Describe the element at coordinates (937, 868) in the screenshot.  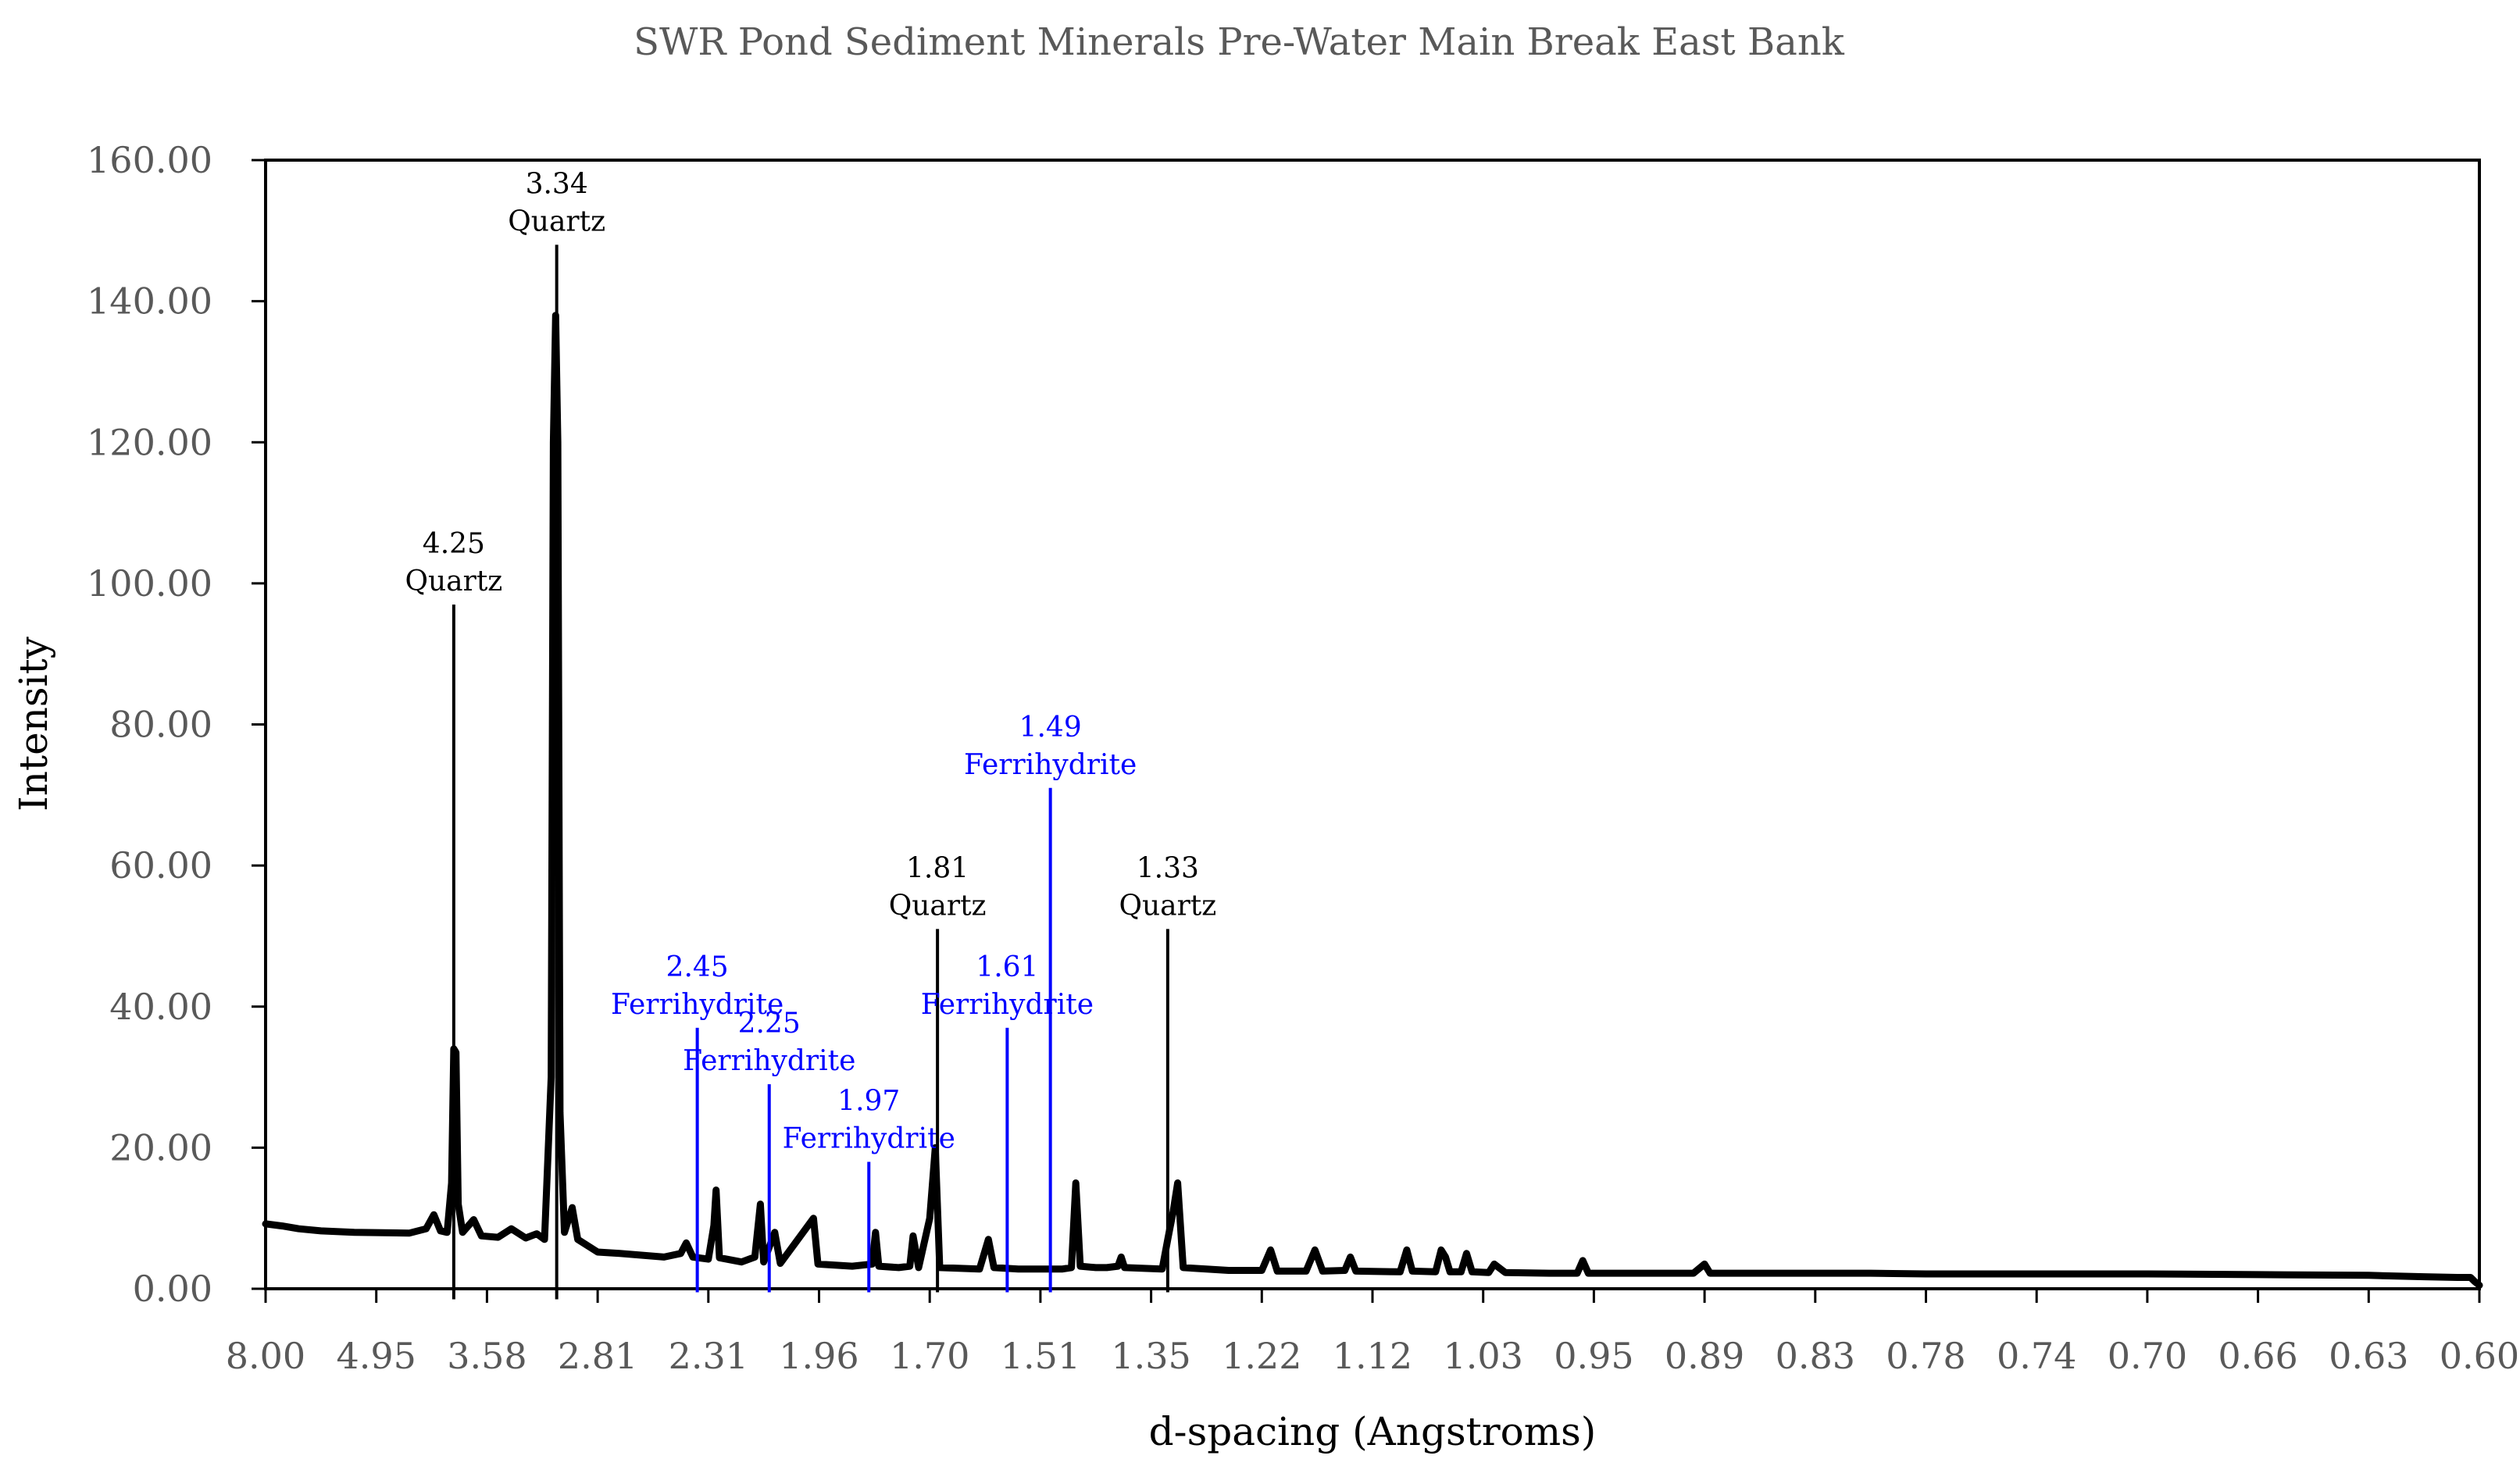
I see `peak-d-spacing-label: 1.81` at that location.